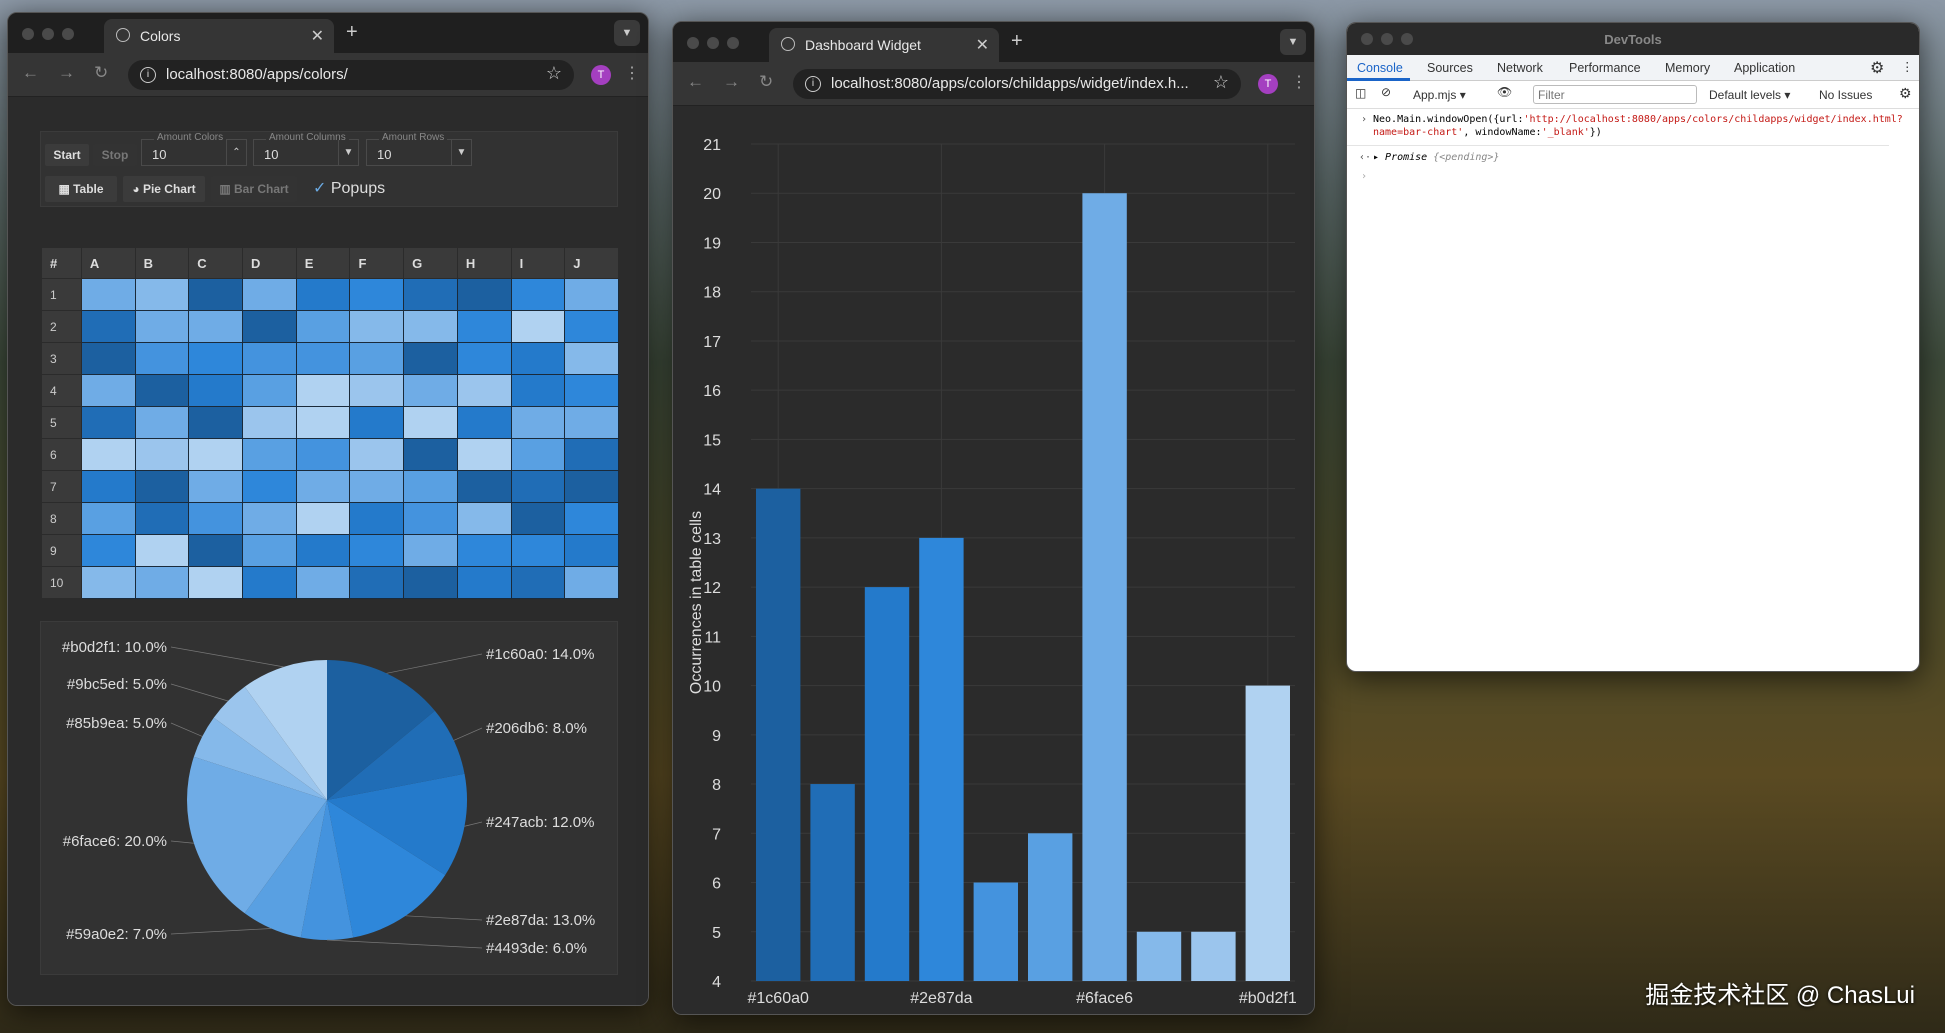 This screenshot has width=1945, height=1033. I want to click on live-expression-eye-icon: 👁, so click(1505, 92).